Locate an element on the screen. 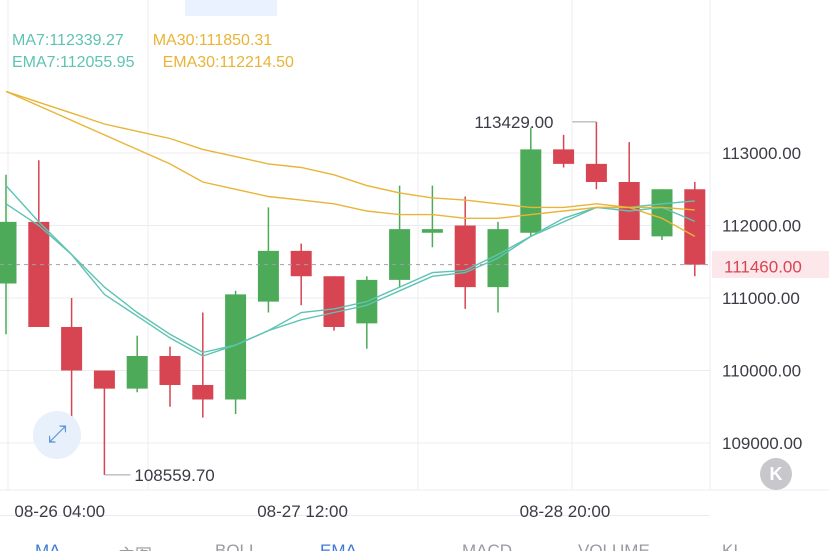 This screenshot has height=551, width=829. top-tab-highlight is located at coordinates (231, 8).